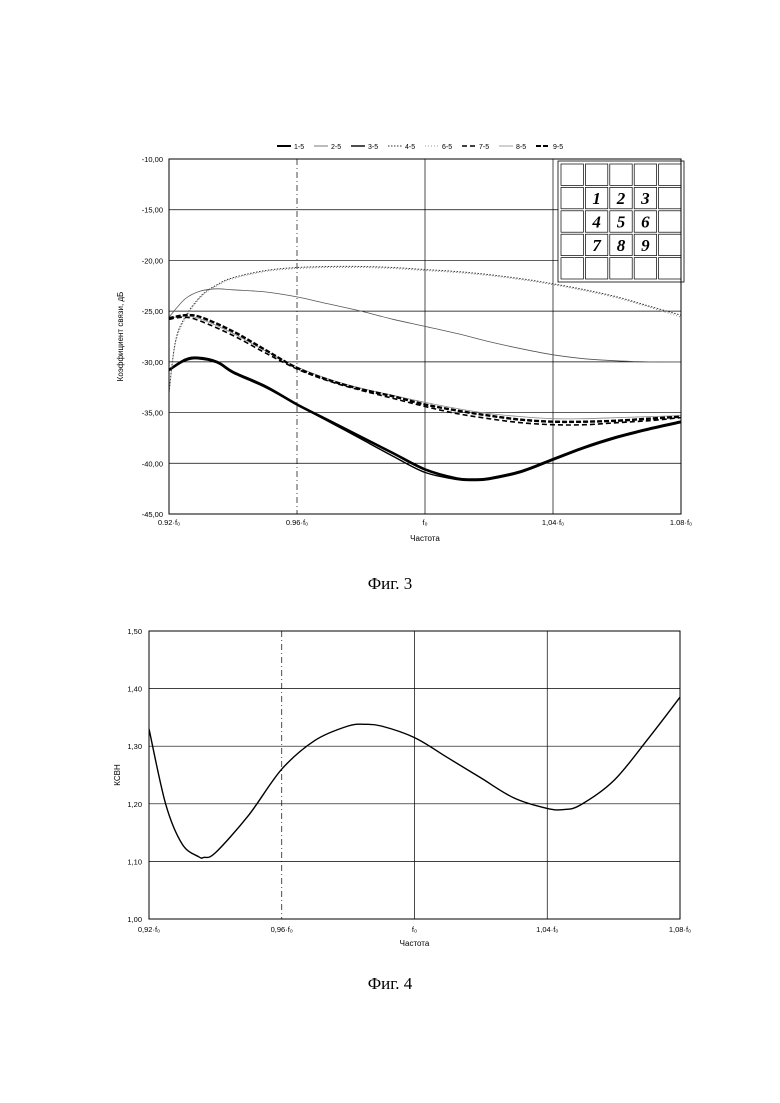  Describe the element at coordinates (680, 929) in the screenshot. I see `x-tick-label: 1,08·f₀` at that location.